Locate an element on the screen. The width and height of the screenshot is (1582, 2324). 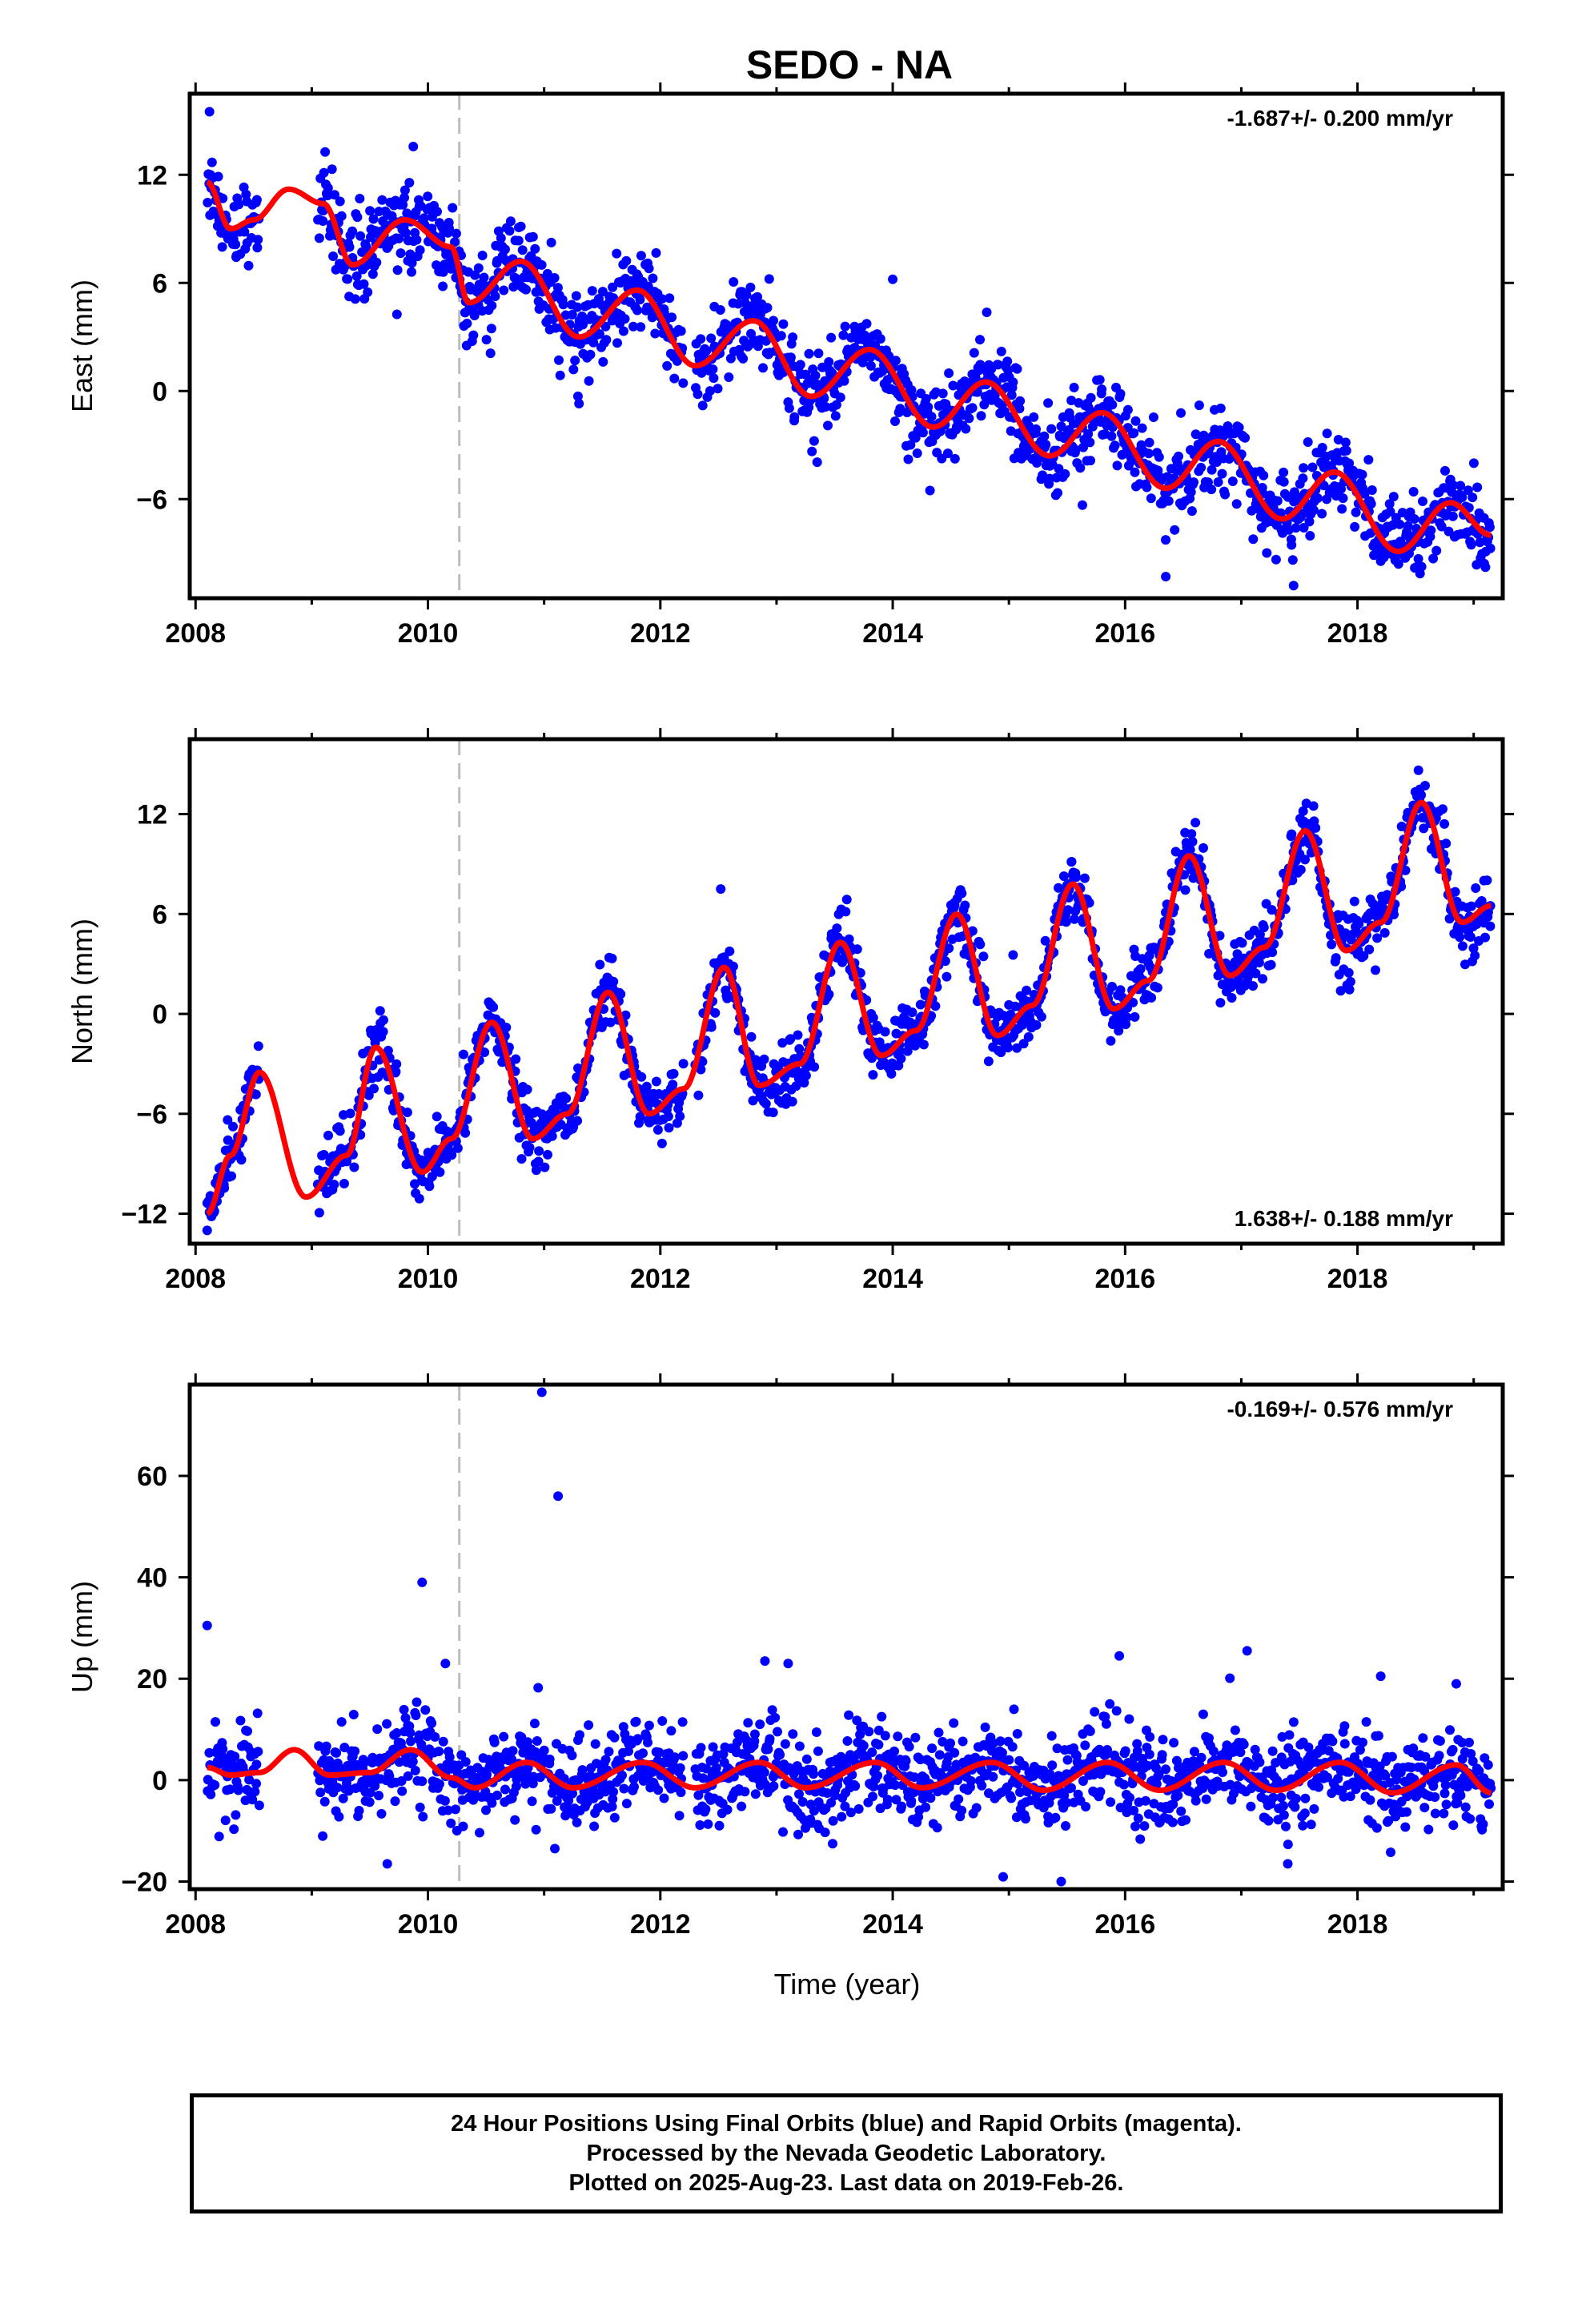
y-tick-label: 12 is located at coordinates (152, 175).